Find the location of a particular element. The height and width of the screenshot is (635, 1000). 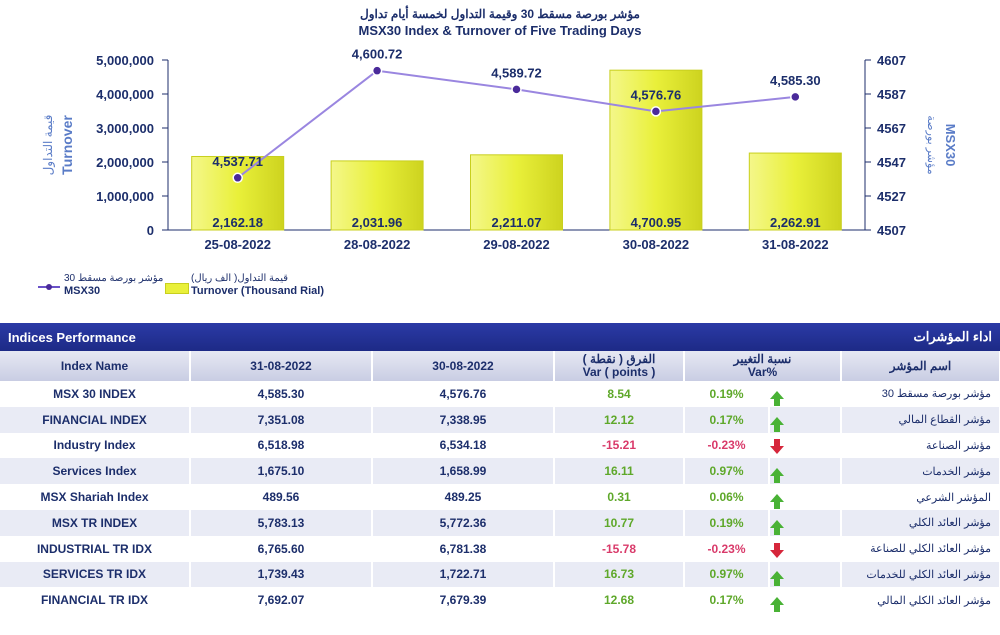

line-value-label: 4,589.72 is located at coordinates (516, 72).